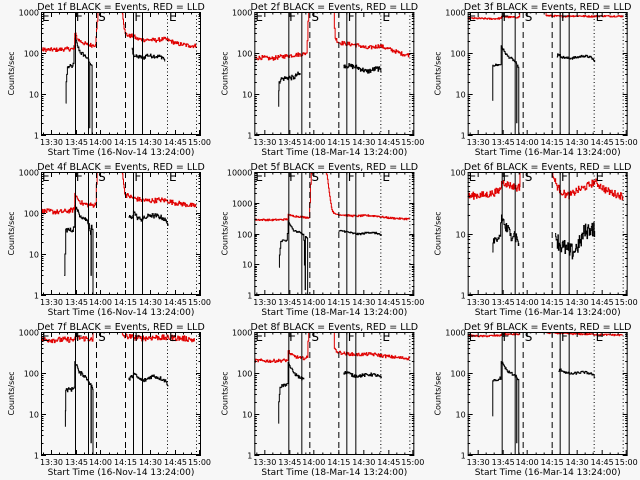 This screenshot has height=480, width=640. I want to click on chart-title: Det 5f BLACK = Events, RED = LLD, so click(335, 167).